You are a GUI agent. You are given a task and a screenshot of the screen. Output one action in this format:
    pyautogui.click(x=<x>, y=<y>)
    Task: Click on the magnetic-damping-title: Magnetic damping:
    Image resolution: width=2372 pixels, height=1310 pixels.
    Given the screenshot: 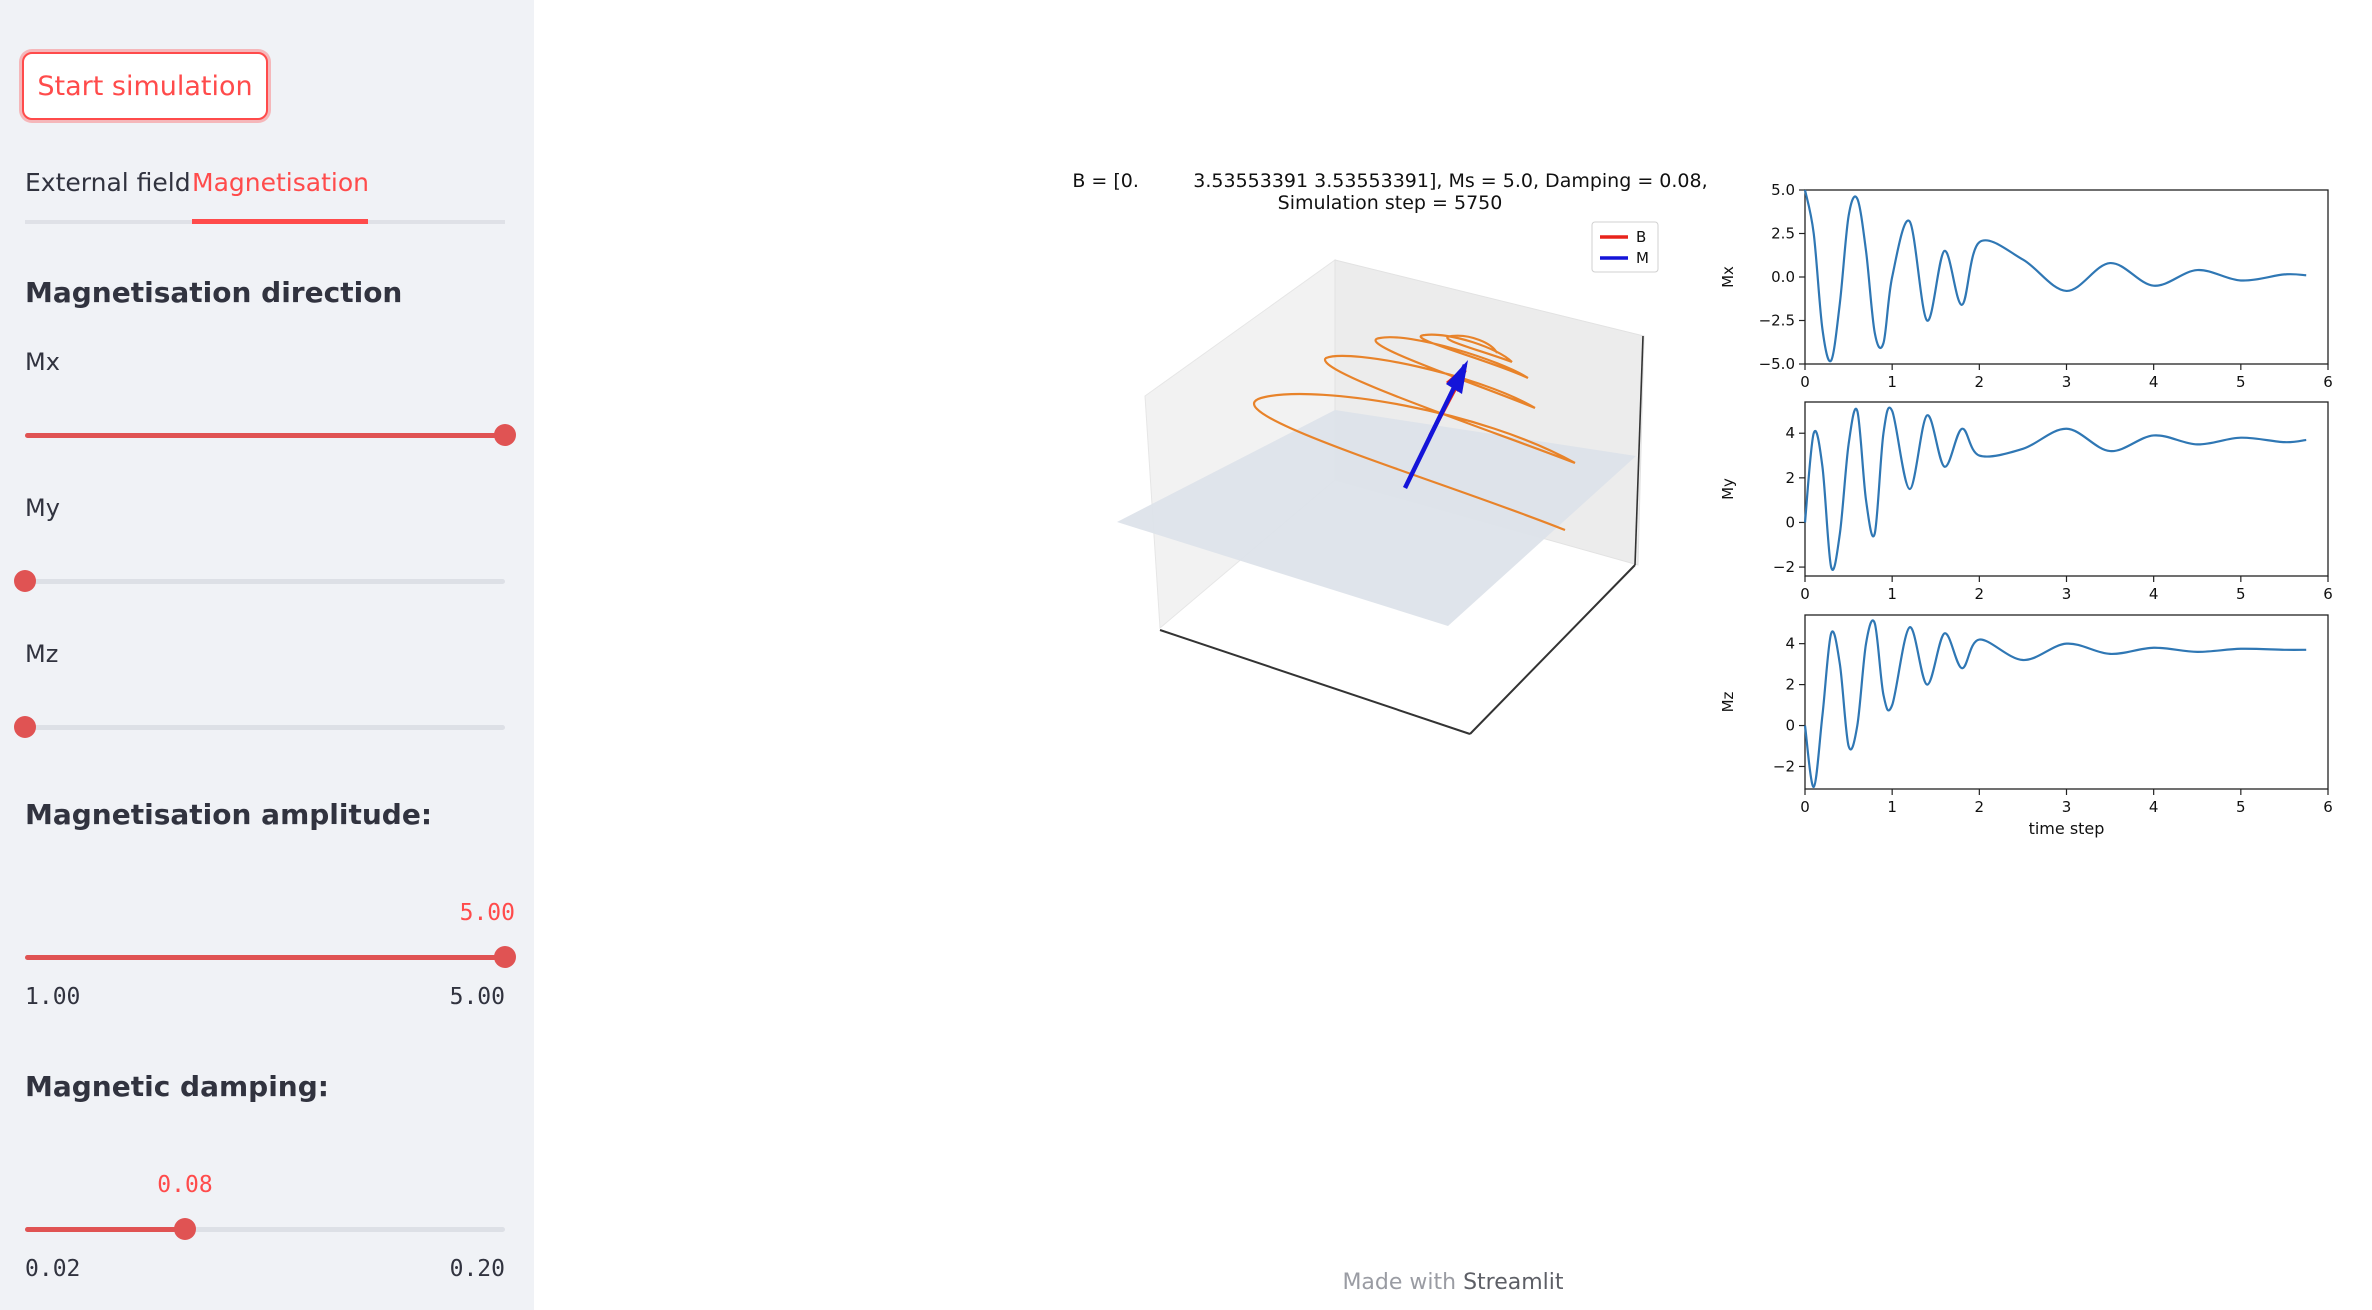 What is the action you would take?
    pyautogui.click(x=177, y=1086)
    